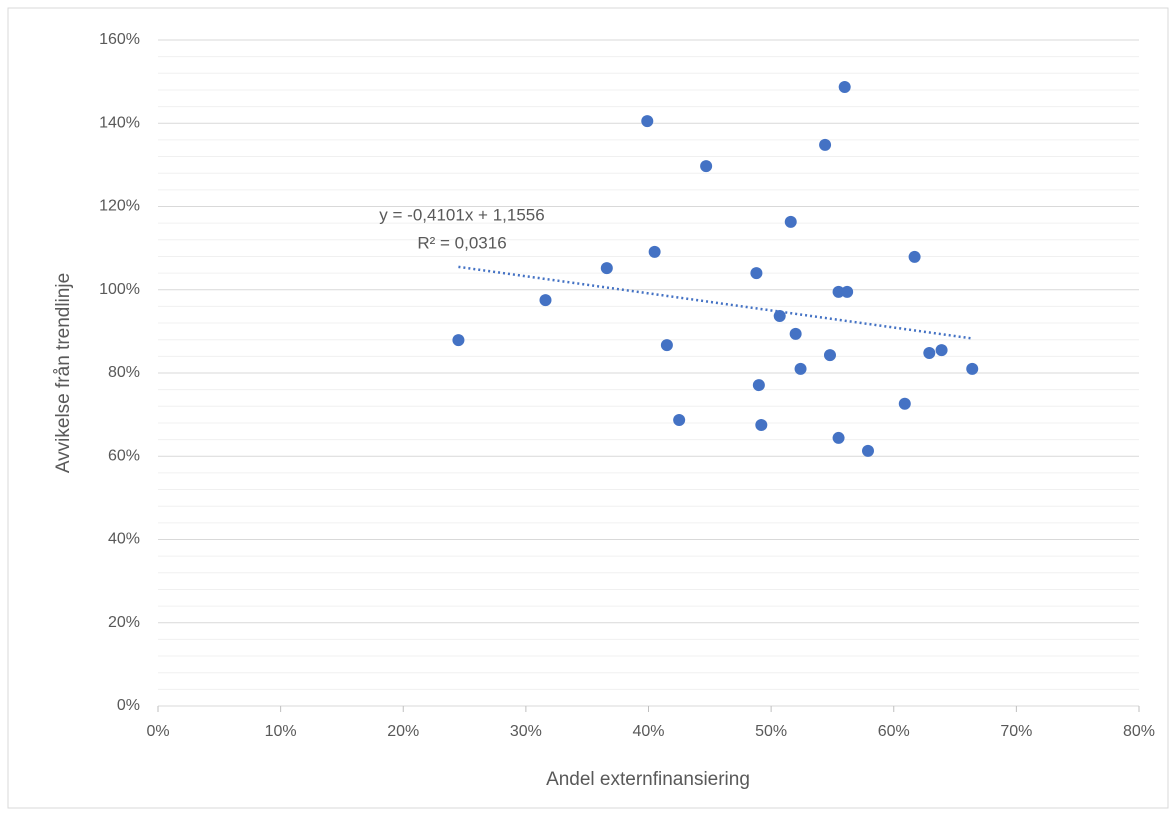 The height and width of the screenshot is (816, 1176). Describe the element at coordinates (461, 214) in the screenshot. I see `trendline-equation: y = -0,4101x + 1,1556` at that location.